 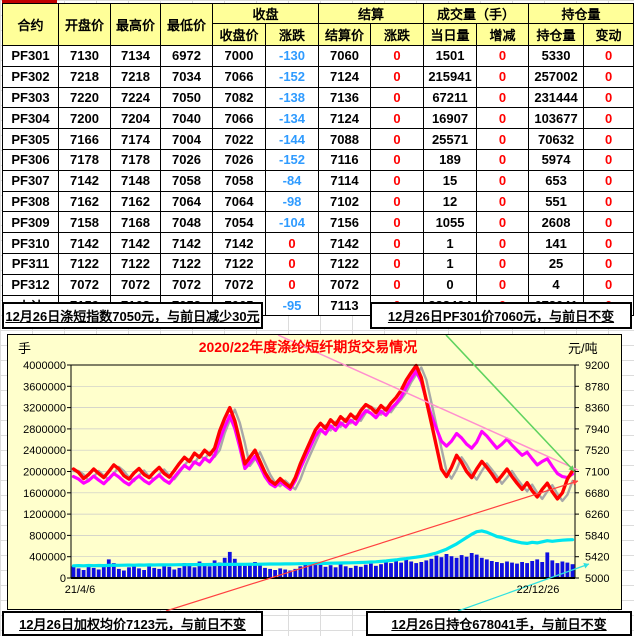 What do you see at coordinates (597, 515) in the screenshot?
I see `svg-text: 6260` at bounding box center [597, 515].